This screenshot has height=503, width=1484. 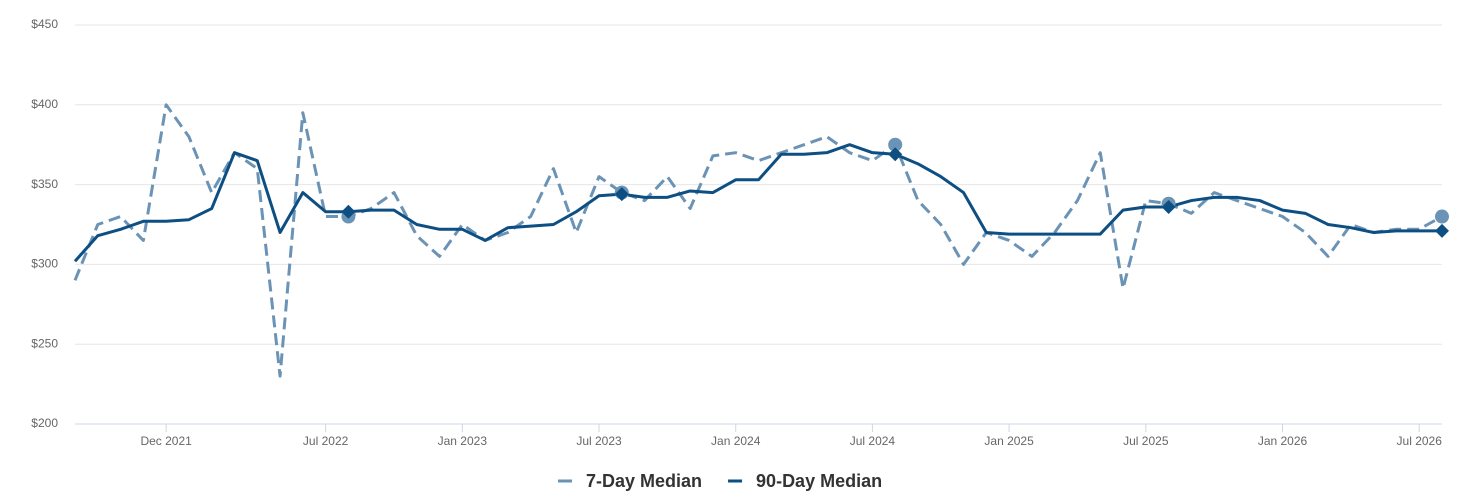 I want to click on x-tick-label: Jul 2023, so click(x=599, y=441).